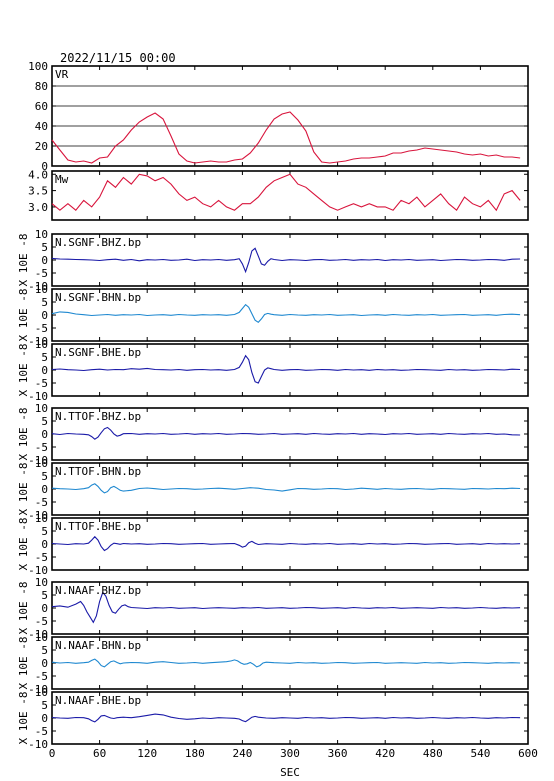 The width and height of the screenshot is (554, 781). Describe the element at coordinates (290, 753) in the screenshot. I see `x-tick-label: 300` at that location.